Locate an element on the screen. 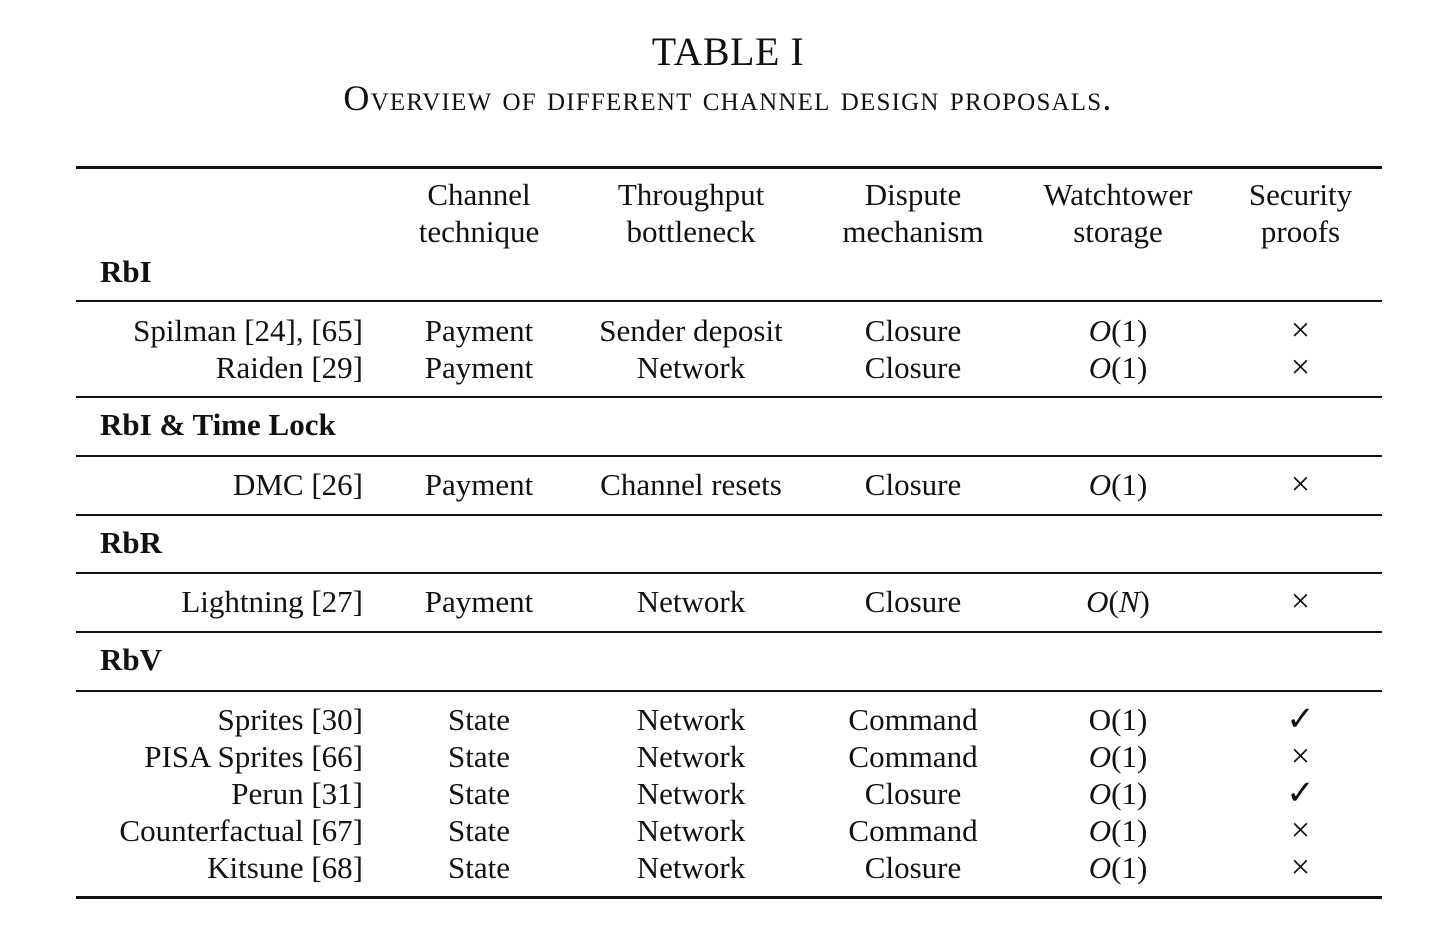 Image resolution: width=1436 pixels, height=927 pixels. header-watchtower-storage: Watchtower storage is located at coordinates (1118, 213).